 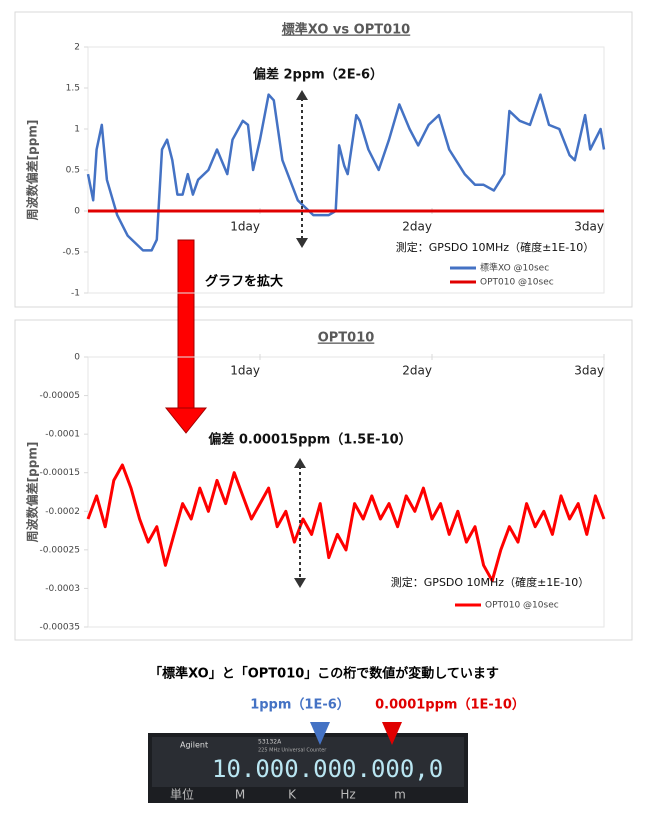 What do you see at coordinates (346, 523) in the screenshot?
I see `series-line` at bounding box center [346, 523].